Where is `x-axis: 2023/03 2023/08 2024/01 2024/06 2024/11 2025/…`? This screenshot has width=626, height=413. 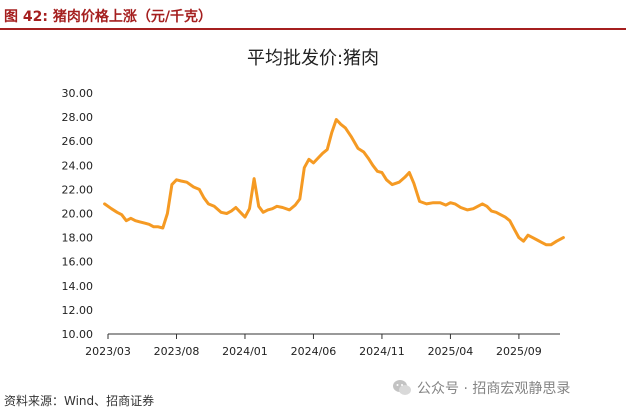 x-axis: 2023/03 2023/08 2024/01 2024/06 2024/11 2025/… is located at coordinates (322, 345).